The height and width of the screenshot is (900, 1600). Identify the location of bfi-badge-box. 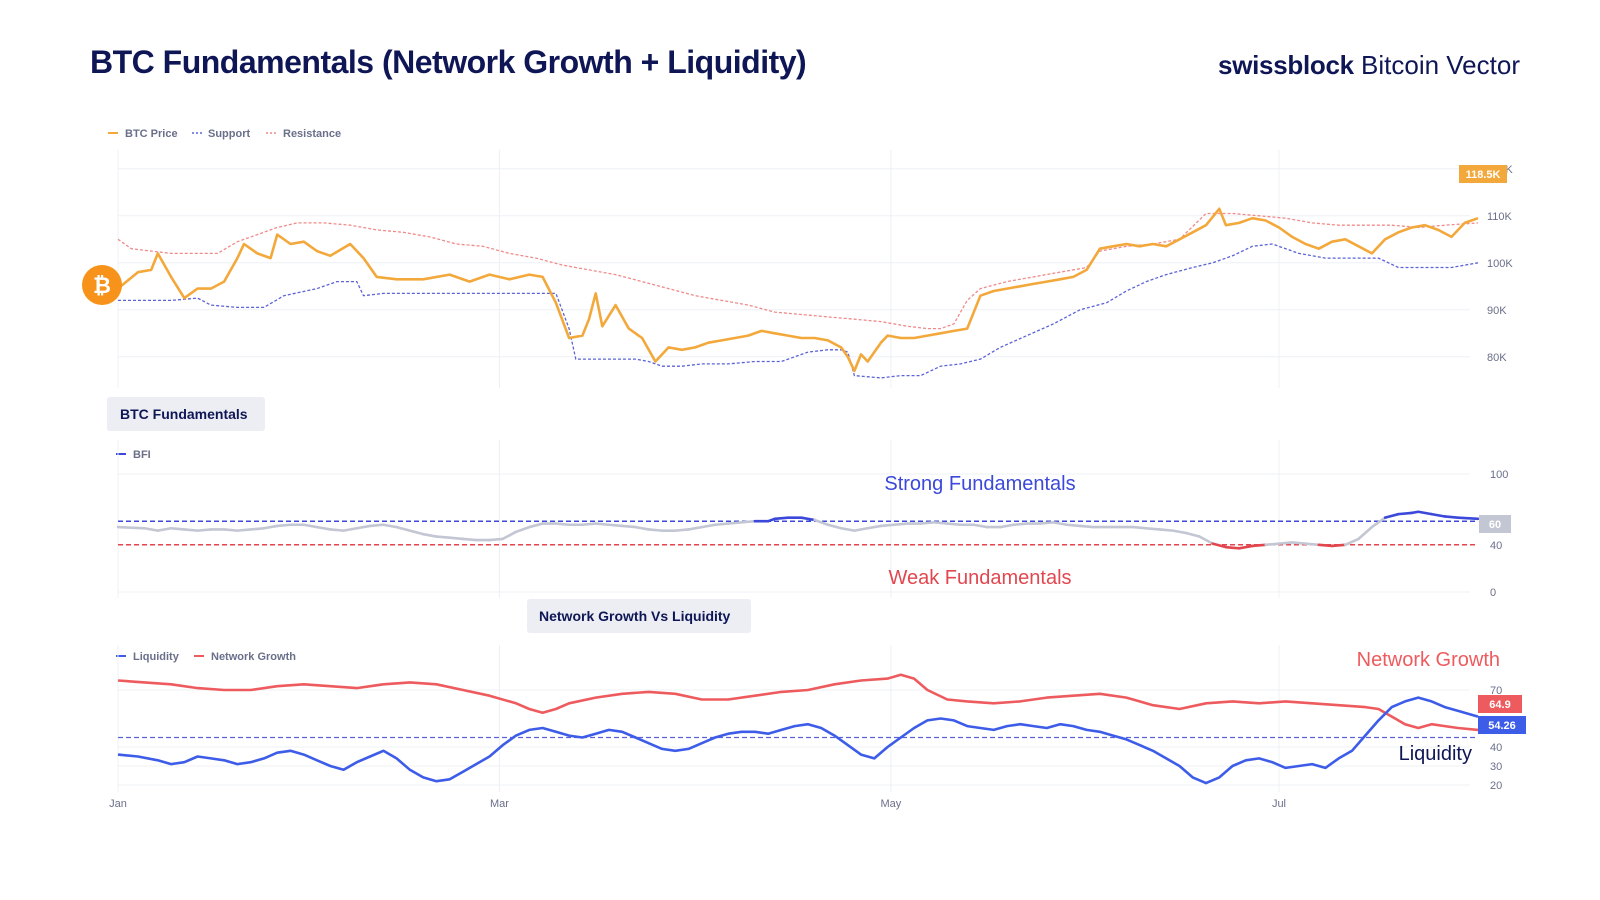
(1495, 524).